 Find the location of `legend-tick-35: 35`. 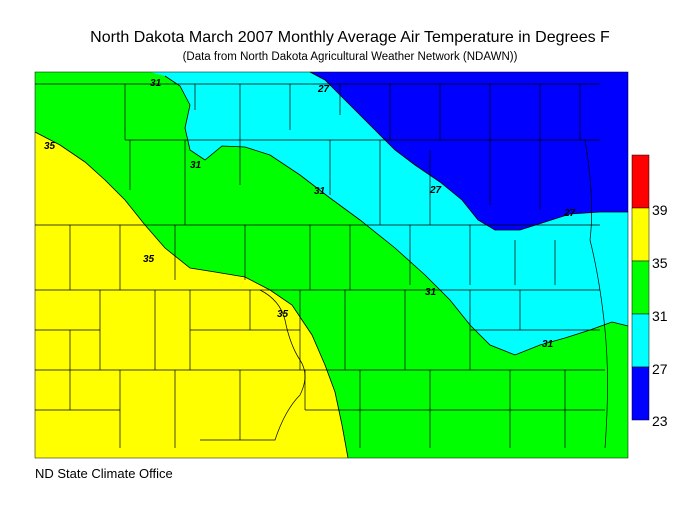

legend-tick-35: 35 is located at coordinates (660, 263).